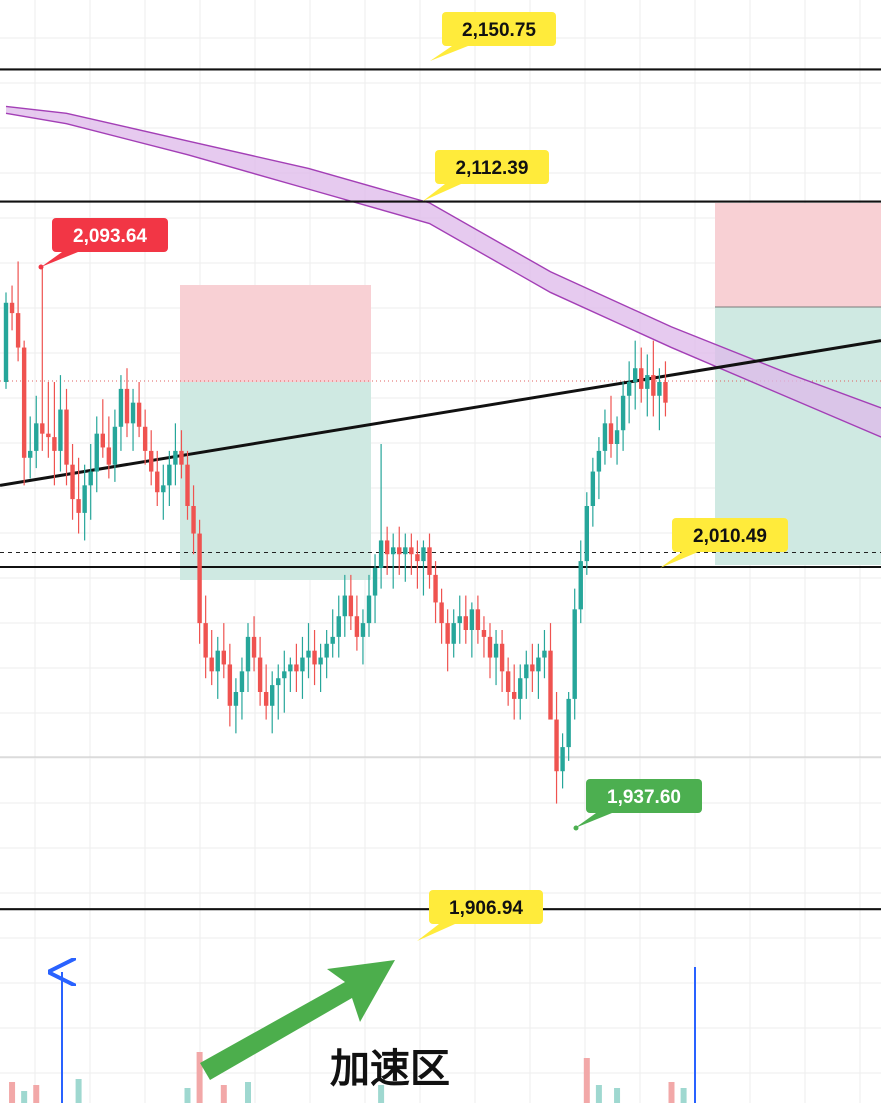 This screenshot has width=881, height=1103. What do you see at coordinates (440, 413) in the screenshot?
I see `trendline` at bounding box center [440, 413].